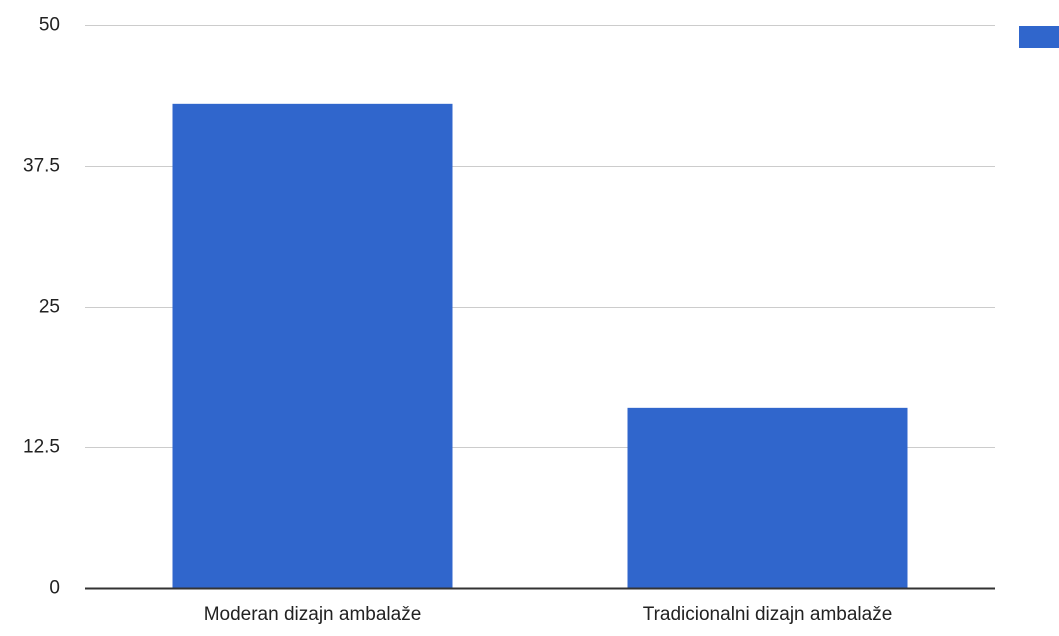  I want to click on bar, so click(767, 497).